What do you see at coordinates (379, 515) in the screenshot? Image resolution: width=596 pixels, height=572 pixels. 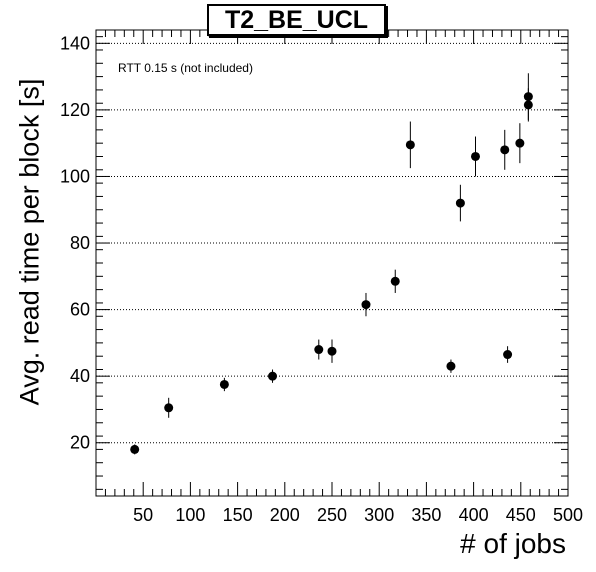 I see `x-tick-label: 300` at bounding box center [379, 515].